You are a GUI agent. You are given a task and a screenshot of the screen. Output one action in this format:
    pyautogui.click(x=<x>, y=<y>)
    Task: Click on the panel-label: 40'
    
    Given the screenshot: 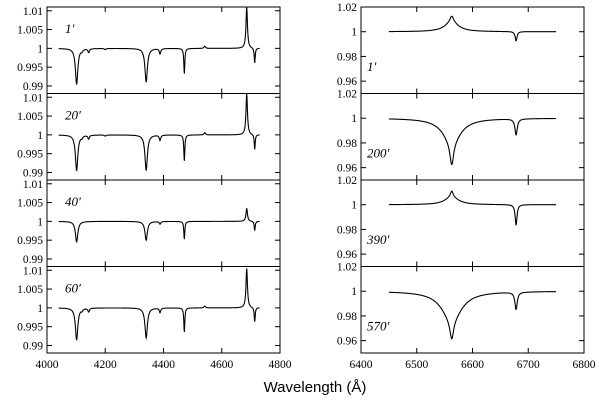 What is the action you would take?
    pyautogui.click(x=73, y=201)
    